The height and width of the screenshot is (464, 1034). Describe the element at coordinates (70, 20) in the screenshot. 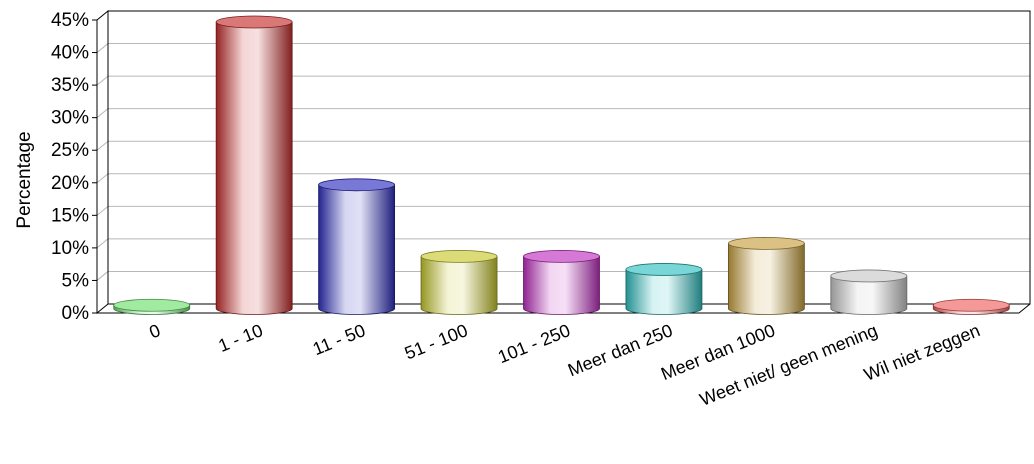

I see `y-tick-label: 45%` at that location.